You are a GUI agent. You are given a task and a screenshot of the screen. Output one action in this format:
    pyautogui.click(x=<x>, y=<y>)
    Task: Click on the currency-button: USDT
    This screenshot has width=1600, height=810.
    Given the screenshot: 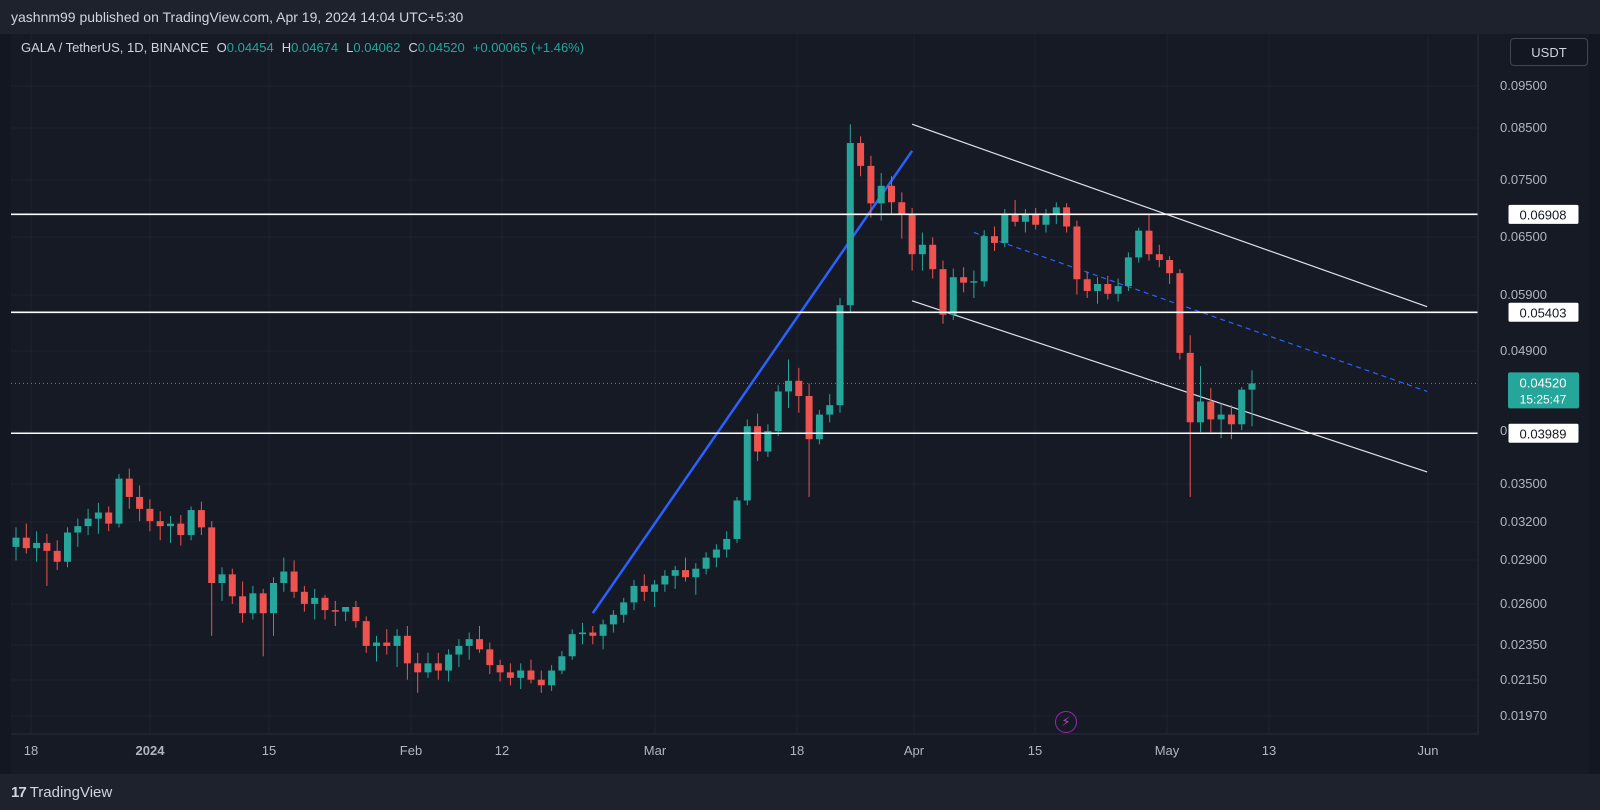 What is the action you would take?
    pyautogui.click(x=1549, y=52)
    